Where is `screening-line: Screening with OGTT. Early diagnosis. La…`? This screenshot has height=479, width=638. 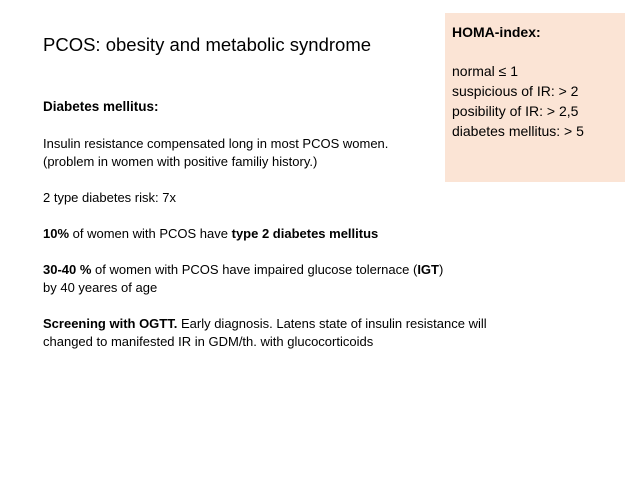 screening-line: Screening with OGTT. Early diagnosis. La… is located at coordinates (313, 324).